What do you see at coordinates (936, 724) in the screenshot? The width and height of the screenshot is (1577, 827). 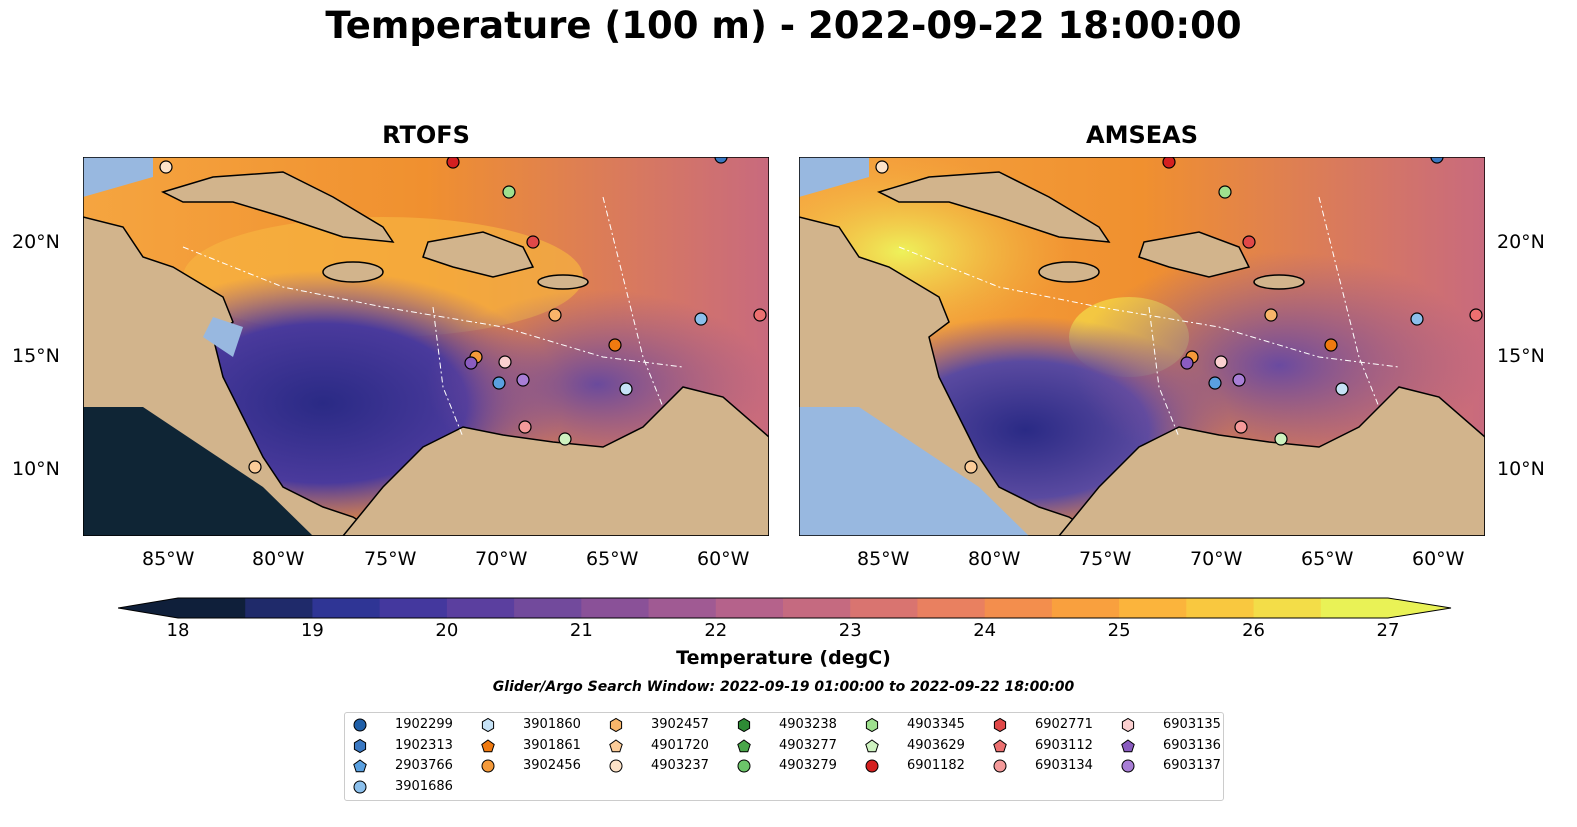 I see `legend-item-label: 4903345` at bounding box center [936, 724].